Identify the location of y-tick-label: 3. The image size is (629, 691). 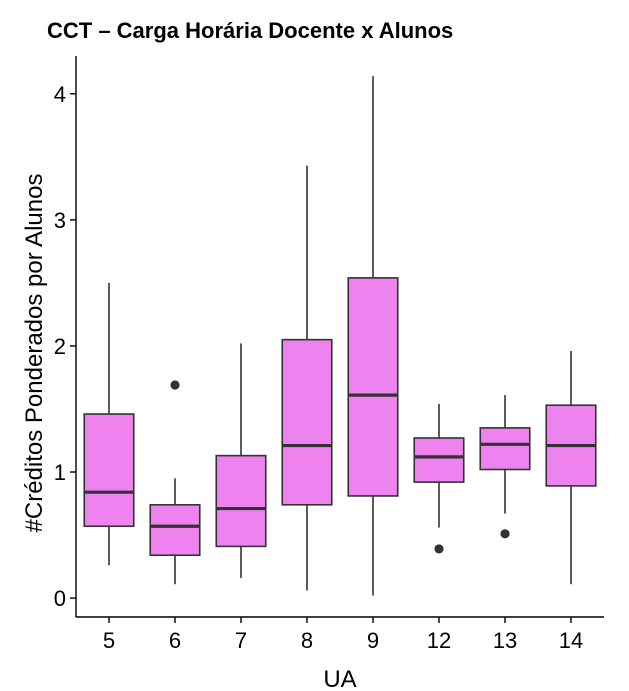
(60, 220).